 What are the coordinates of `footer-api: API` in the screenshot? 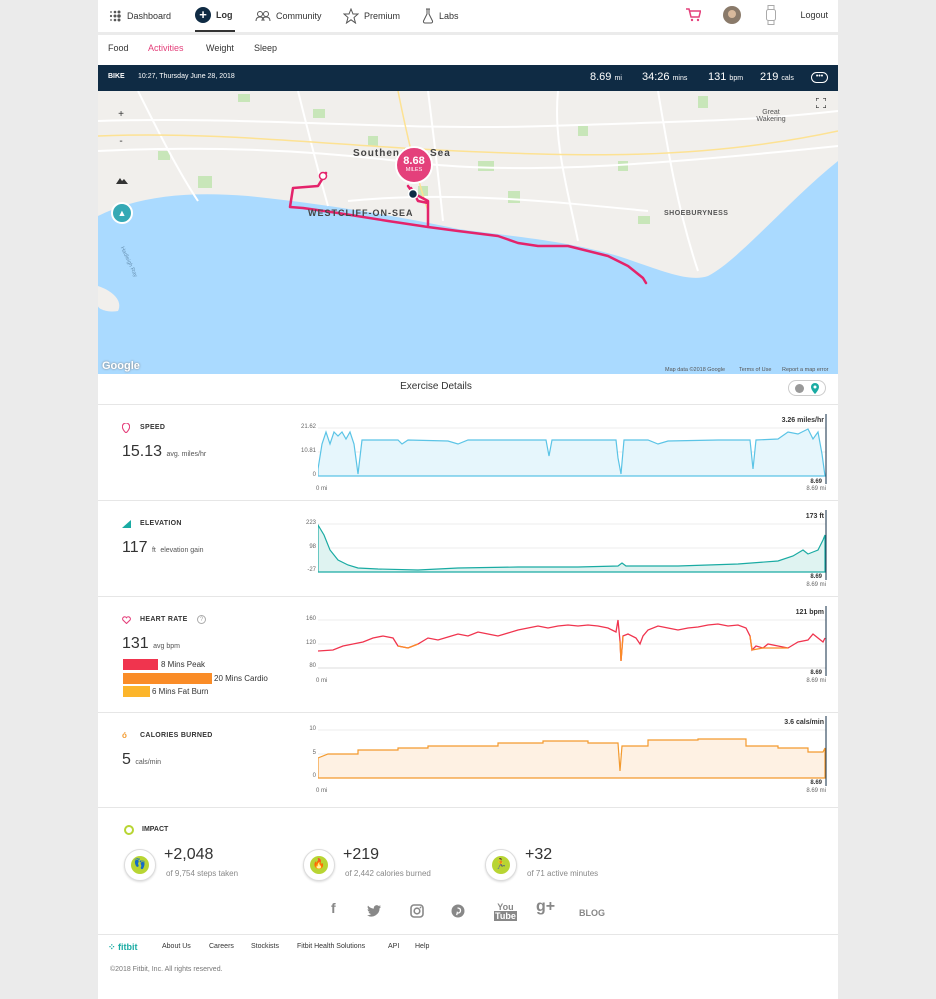 It's located at (394, 946).